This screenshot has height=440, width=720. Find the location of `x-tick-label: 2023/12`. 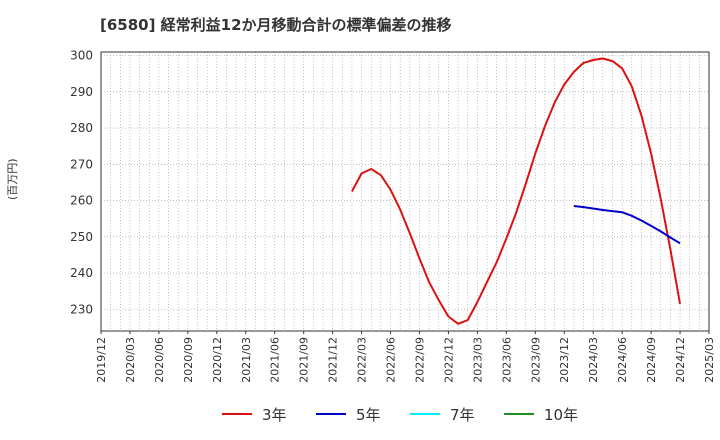

x-tick-label: 2023/12 is located at coordinates (564, 360).